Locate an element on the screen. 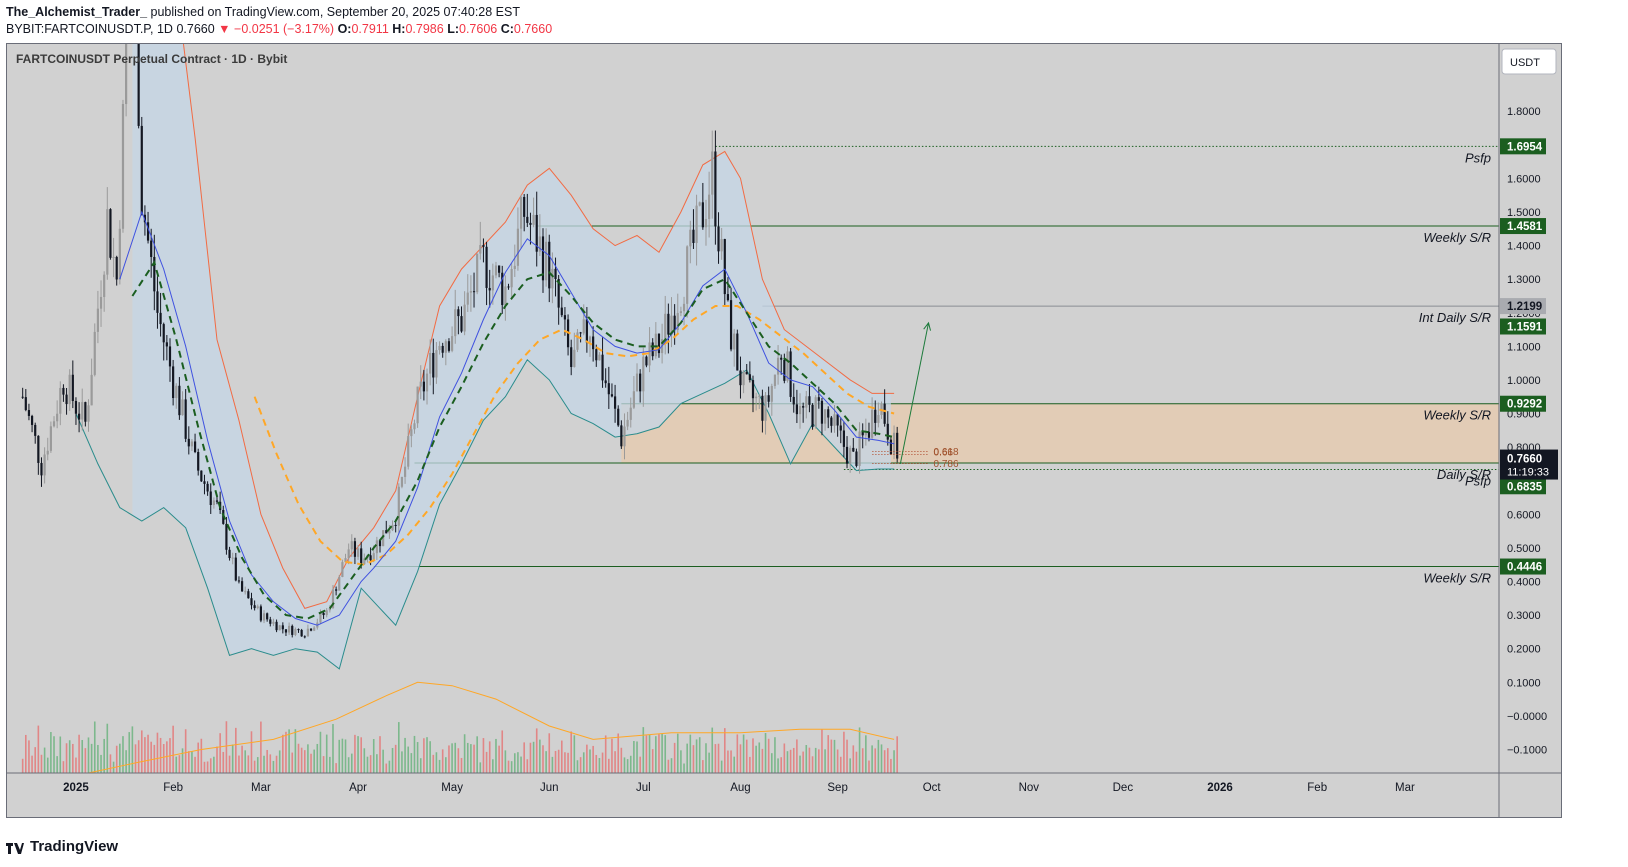 The image size is (1628, 867). tradingview-logo-icon is located at coordinates (15, 847).